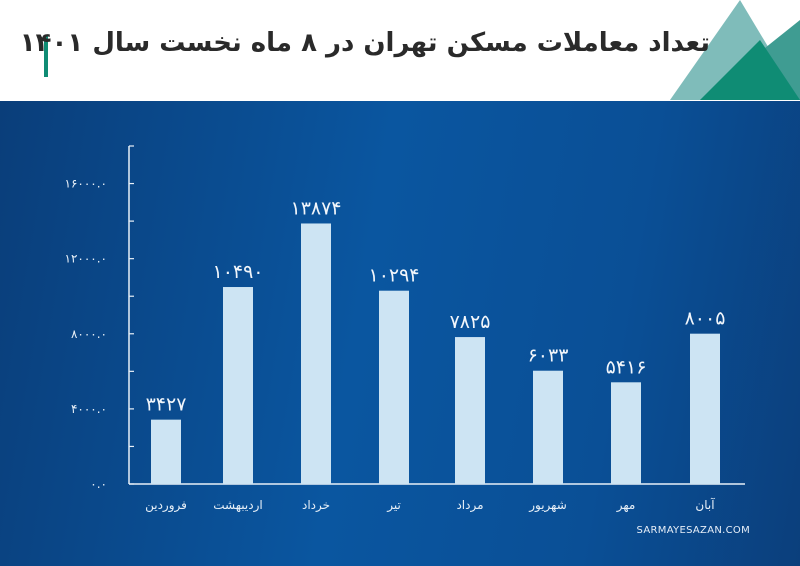  What do you see at coordinates (166, 505) in the screenshot?
I see `x-tick-label: فروردین` at bounding box center [166, 505].